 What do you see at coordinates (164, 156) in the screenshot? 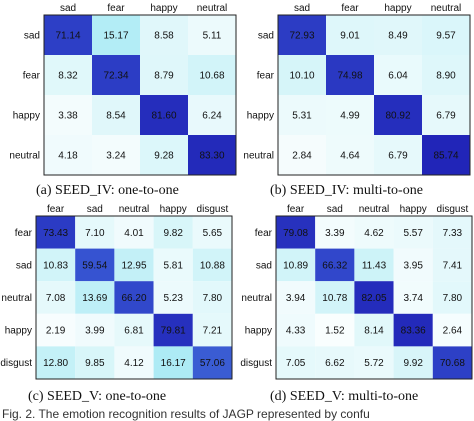
I see `cell-value-label: 9.28` at bounding box center [164, 156].